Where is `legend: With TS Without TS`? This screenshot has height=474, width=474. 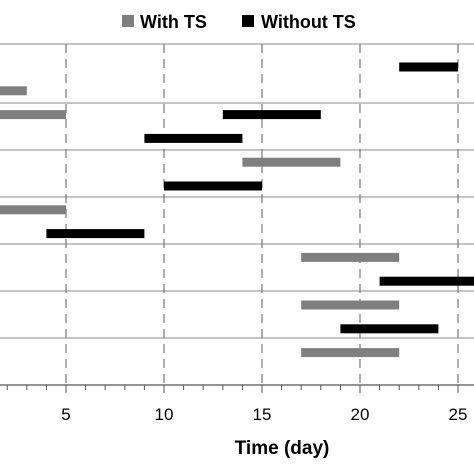 legend: With TS Without TS is located at coordinates (239, 22).